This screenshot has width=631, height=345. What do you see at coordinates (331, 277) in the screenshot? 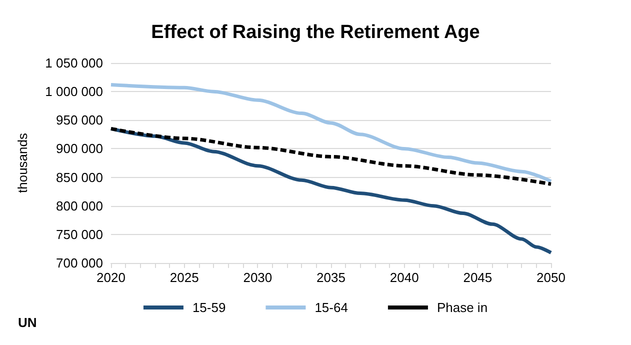
I see `x-tick-label: 2035` at bounding box center [331, 277].